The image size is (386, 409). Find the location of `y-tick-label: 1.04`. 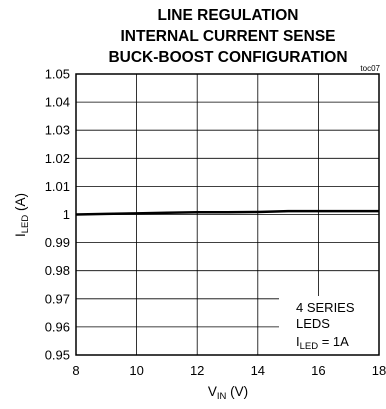

y-tick-label: 1.04 is located at coordinates (57, 102).